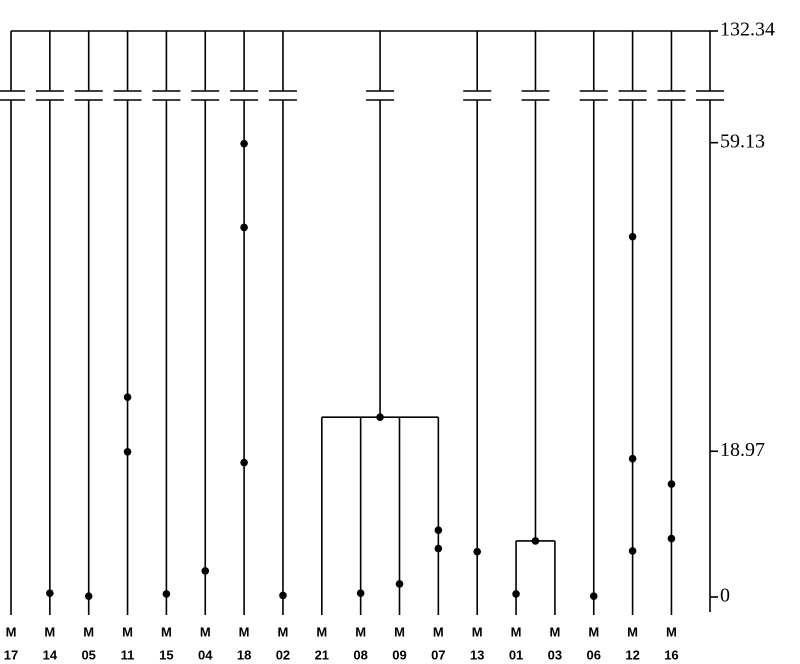  What do you see at coordinates (725, 596) in the screenshot?
I see `y-tick-label: 0` at bounding box center [725, 596].